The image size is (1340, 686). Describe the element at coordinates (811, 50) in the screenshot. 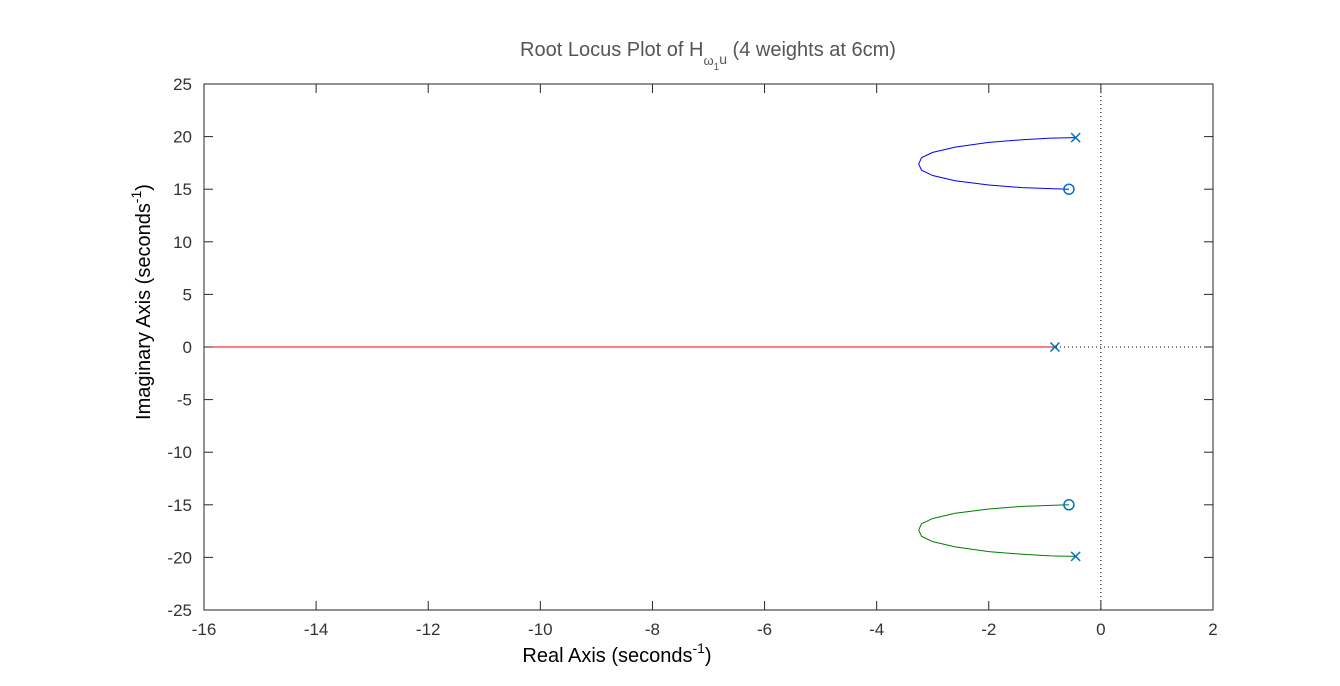

I see `chart-title-suffix: (4 weights at 6cm)` at that location.